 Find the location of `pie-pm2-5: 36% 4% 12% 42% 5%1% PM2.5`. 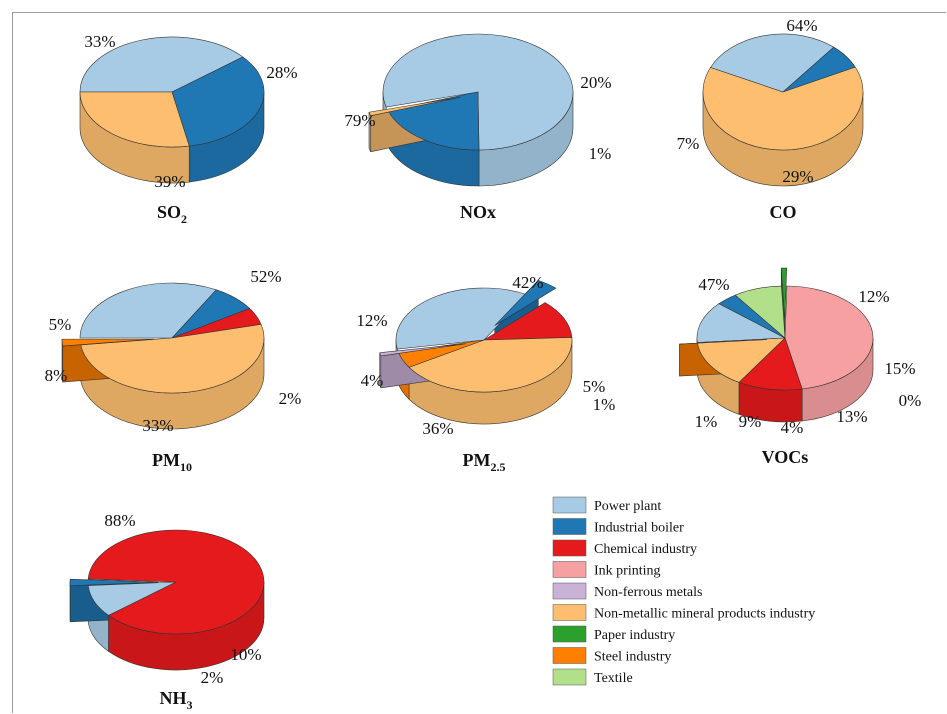

pie-pm2-5: 36% 4% 12% 42% 5%1% PM2.5 is located at coordinates (485, 373).